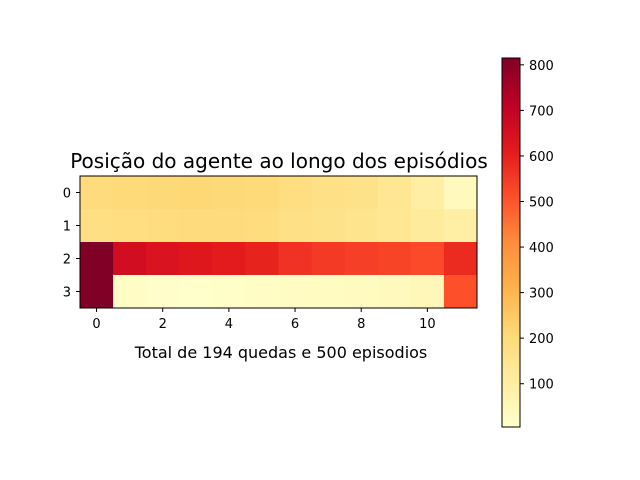 Image resolution: width=640 pixels, height=480 pixels. Describe the element at coordinates (279, 161) in the screenshot. I see `chart-title: Posição do agente ao longo dos episódios` at that location.